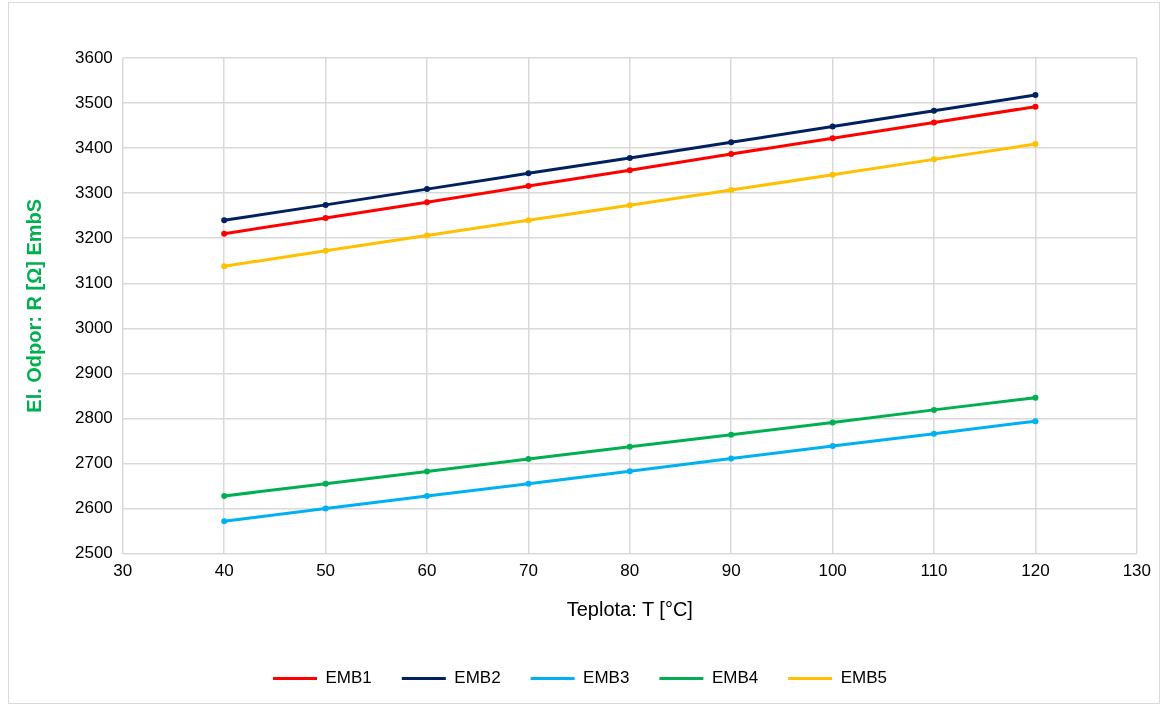  Describe the element at coordinates (93, 328) in the screenshot. I see `y-tick-label: 3000` at that location.